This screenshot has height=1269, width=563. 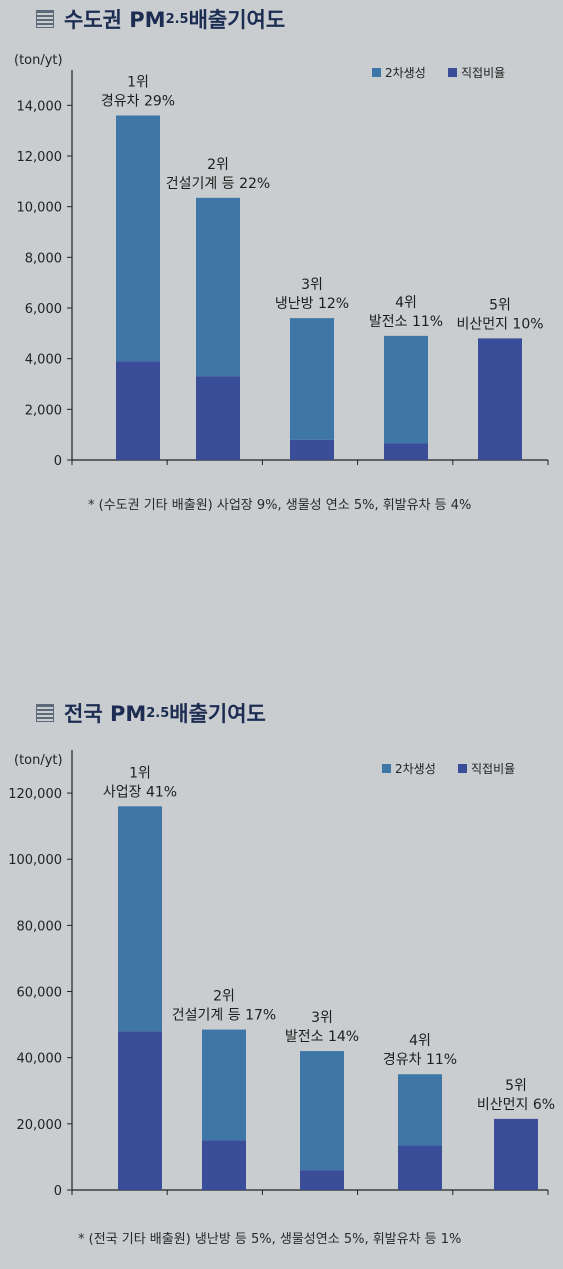 What do you see at coordinates (420, 1060) in the screenshot?
I see `bar-label-3-1: 경유차 11%` at bounding box center [420, 1060].